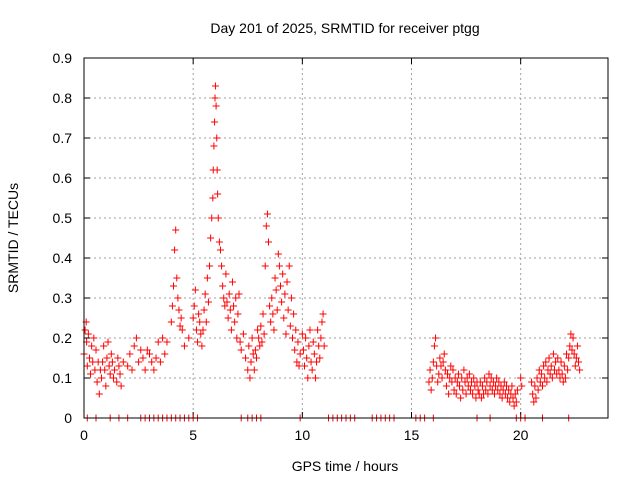  What do you see at coordinates (63, 338) in the screenshot?
I see `y-tick-label: 0.2` at bounding box center [63, 338].